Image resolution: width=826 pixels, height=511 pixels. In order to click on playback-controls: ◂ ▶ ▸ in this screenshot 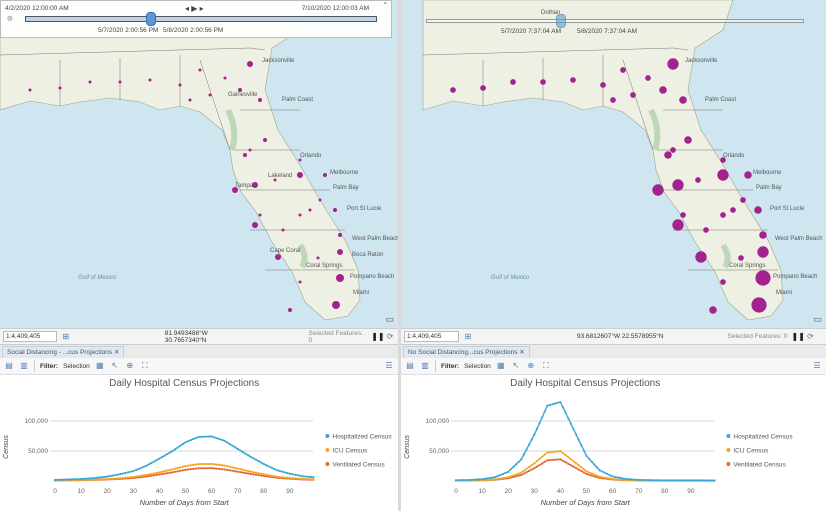, I will do `click(194, 8)`.